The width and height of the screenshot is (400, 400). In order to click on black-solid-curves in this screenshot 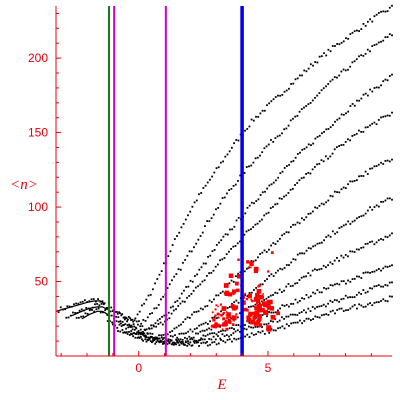, I will do `click(81, 310)`.